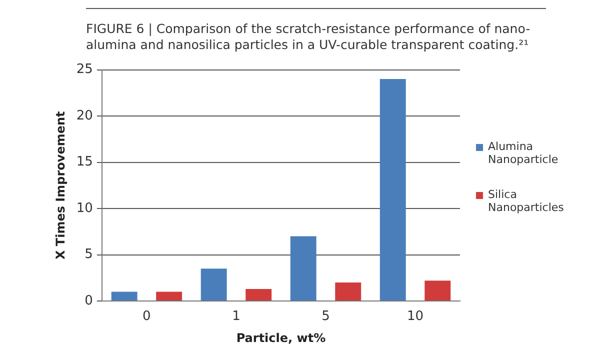 This screenshot has width=615, height=350. I want to click on legend-label: Silica Nanoparticles, so click(526, 201).